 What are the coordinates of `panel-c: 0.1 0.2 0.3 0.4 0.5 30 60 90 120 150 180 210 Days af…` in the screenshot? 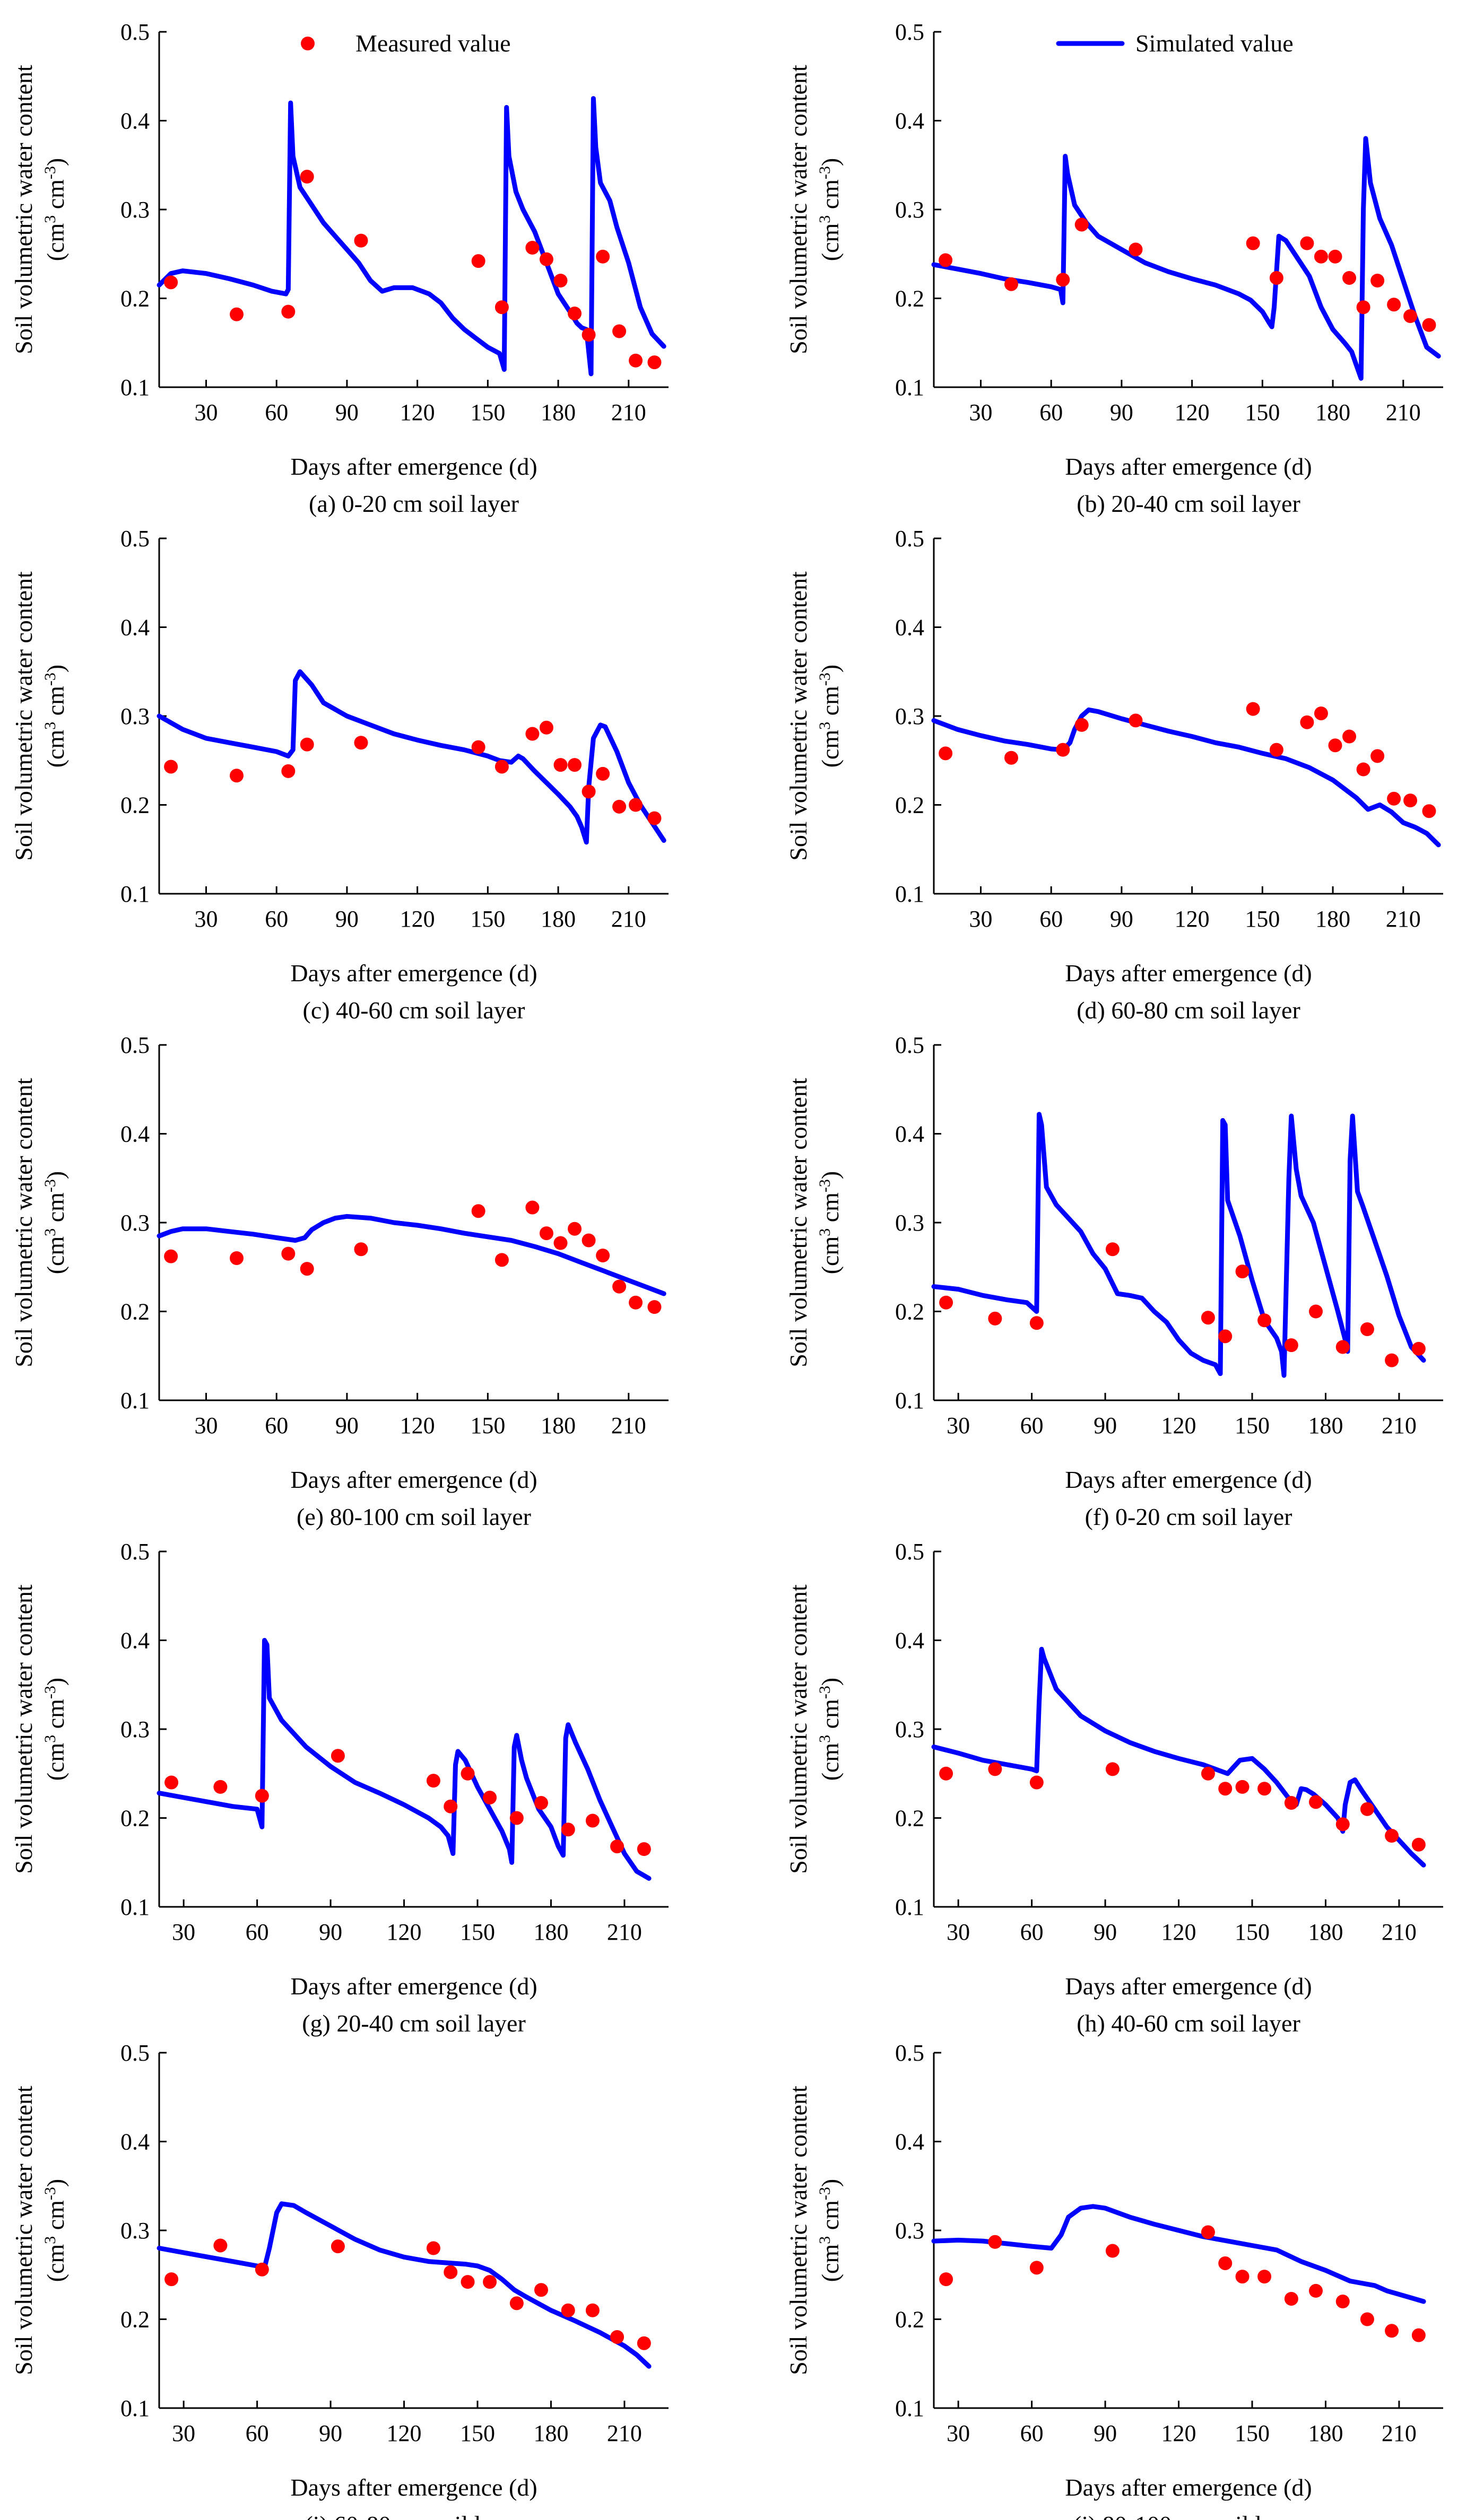 It's located at (340, 775).